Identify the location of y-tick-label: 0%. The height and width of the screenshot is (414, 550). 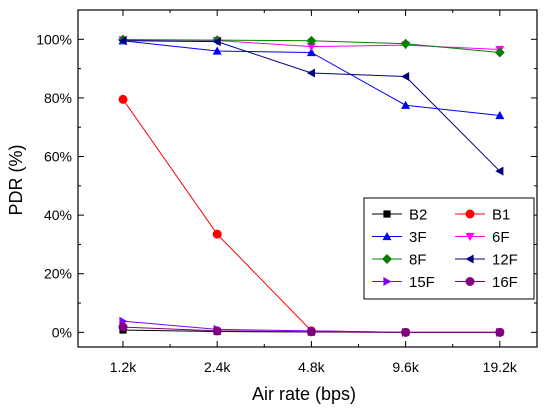
(62, 332).